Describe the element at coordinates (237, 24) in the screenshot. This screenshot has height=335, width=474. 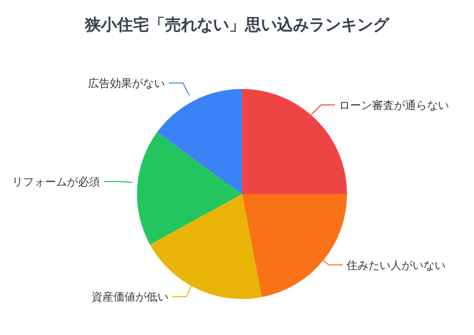
I see `chart-title: 狭小住宅「売れない」思い込みランキング` at that location.